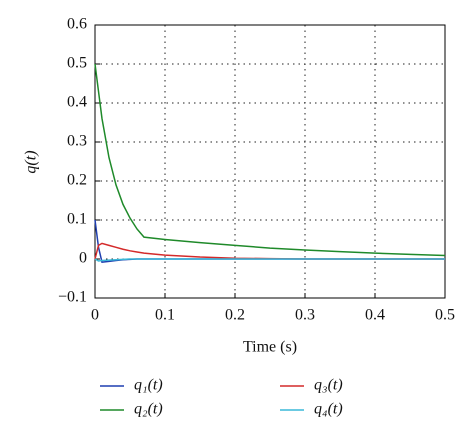 This screenshot has width=474, height=439. Describe the element at coordinates (95, 315) in the screenshot. I see `x-tick-label: 0` at that location.